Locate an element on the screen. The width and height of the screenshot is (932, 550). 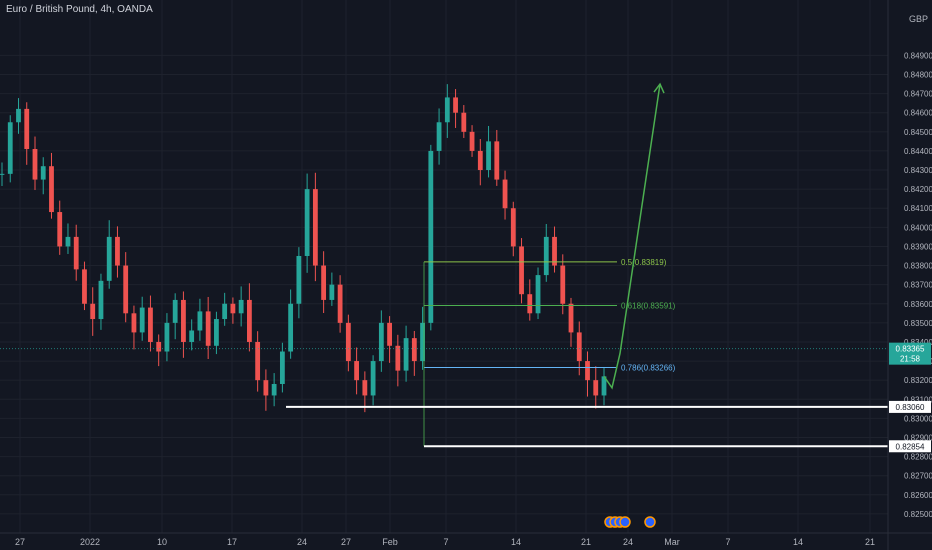
x-tick-label: Feb is located at coordinates (390, 542).